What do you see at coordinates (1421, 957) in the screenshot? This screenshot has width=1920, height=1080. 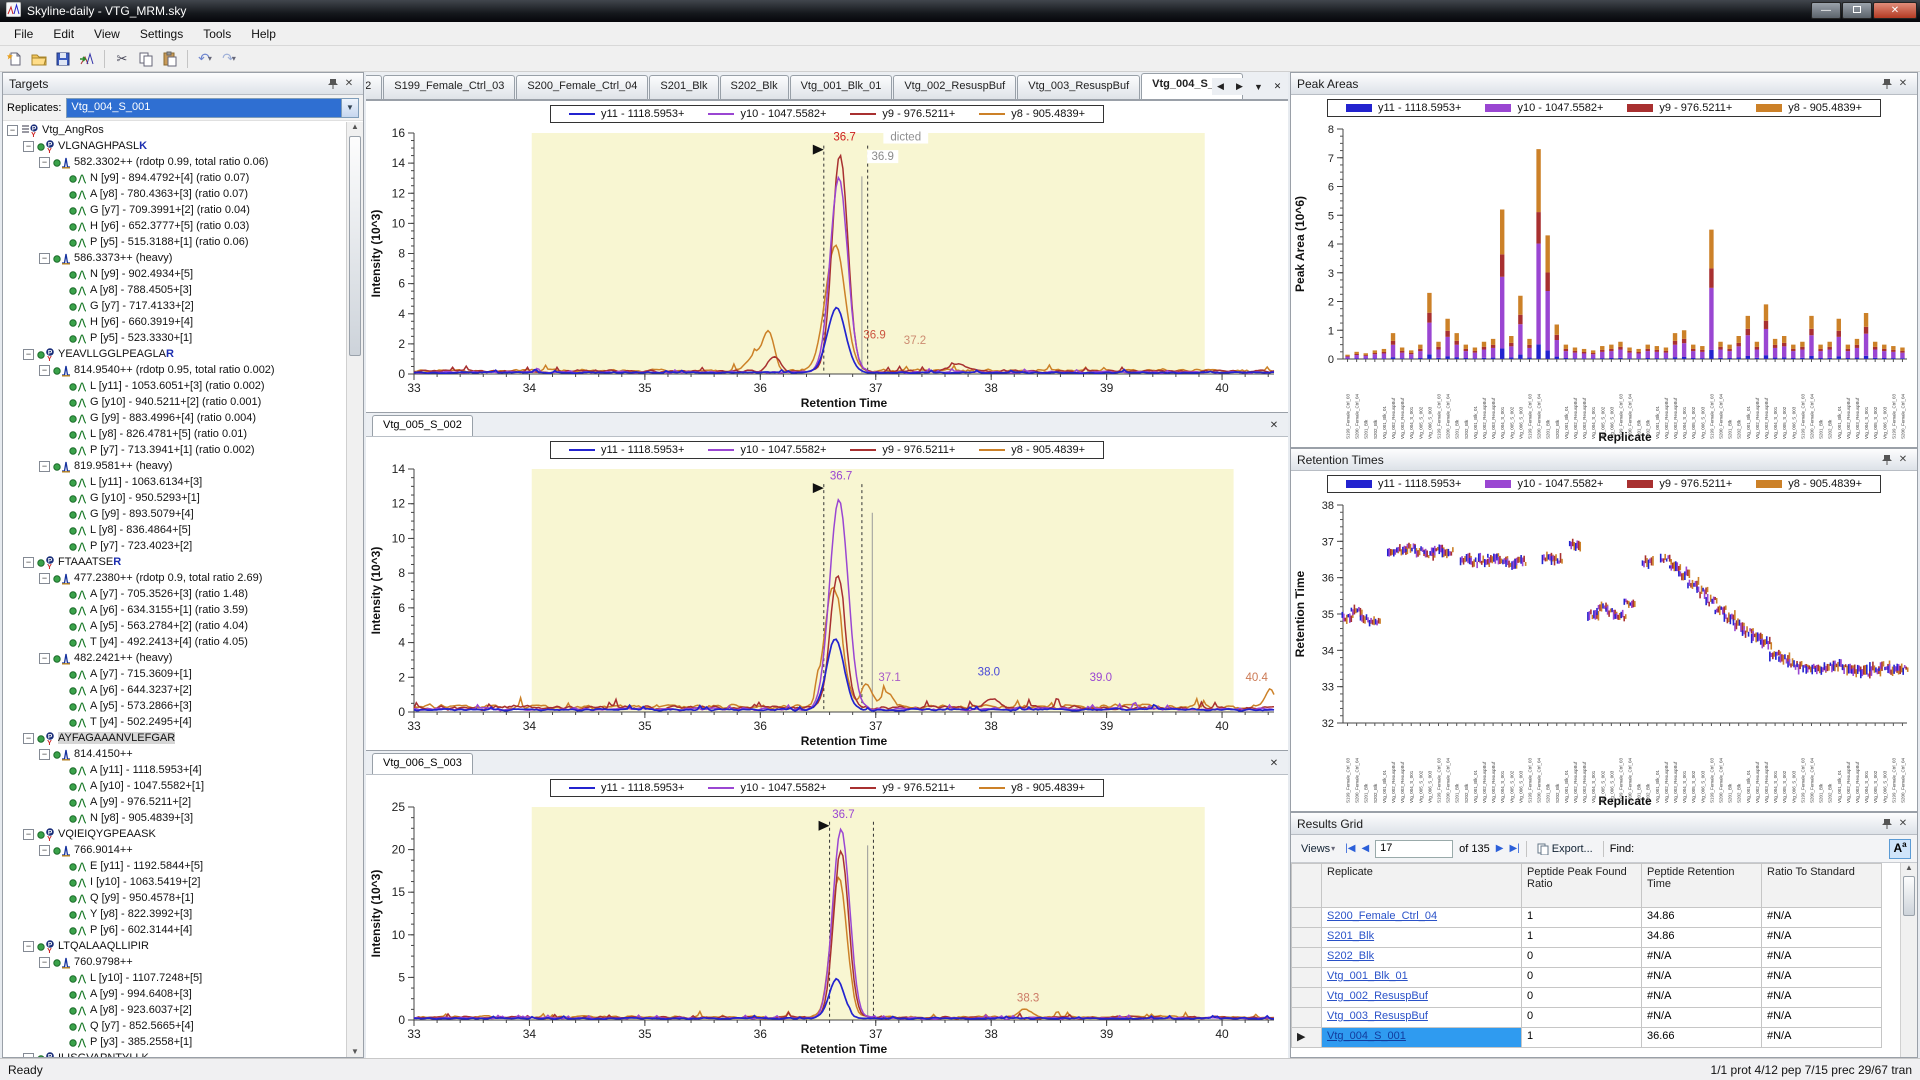 I see `table-cell: S202_Blk` at bounding box center [1421, 957].